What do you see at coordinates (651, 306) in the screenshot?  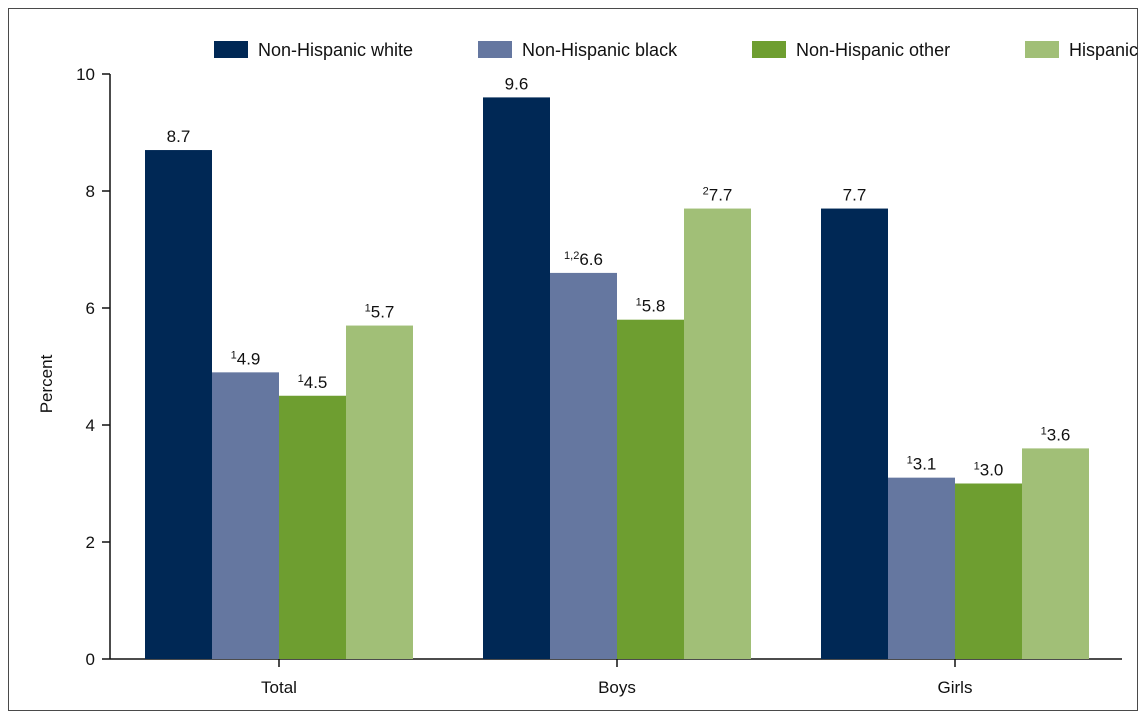 I see `data-label: 15.8` at bounding box center [651, 306].